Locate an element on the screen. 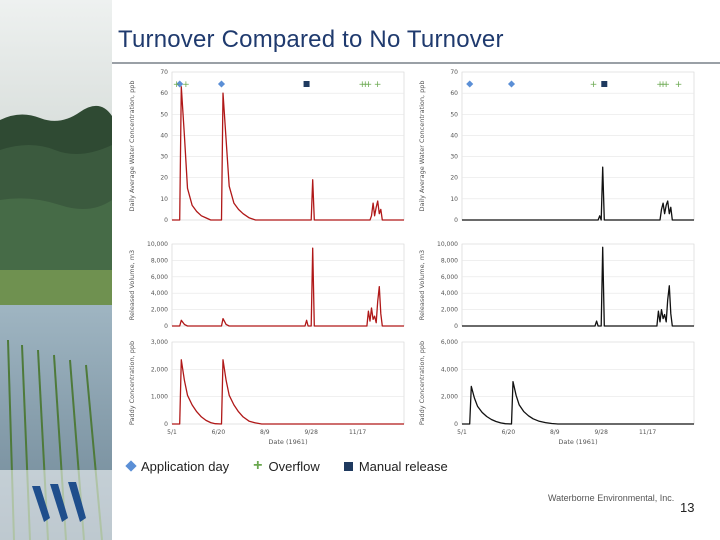  plus-icon: + is located at coordinates (258, 465).